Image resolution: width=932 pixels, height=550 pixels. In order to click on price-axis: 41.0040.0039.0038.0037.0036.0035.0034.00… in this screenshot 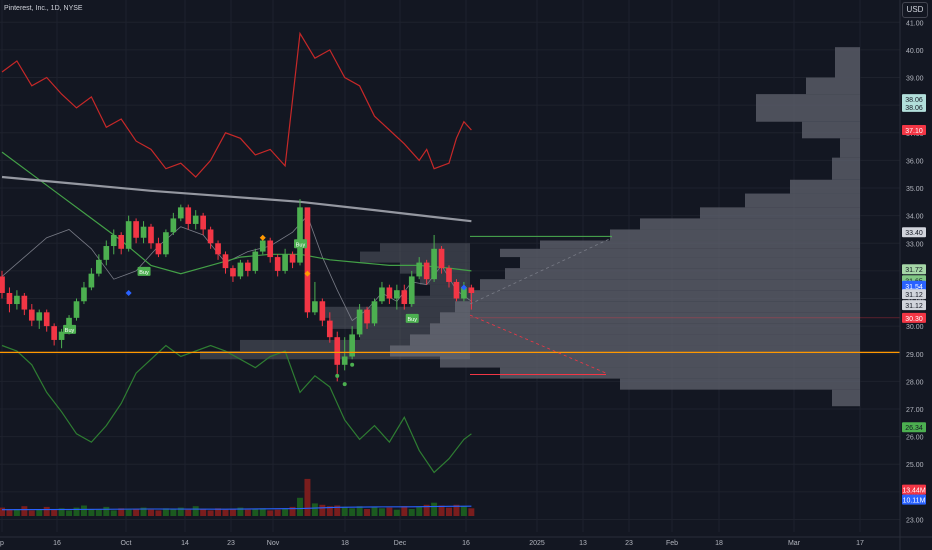, I will do `click(912, 275)`.